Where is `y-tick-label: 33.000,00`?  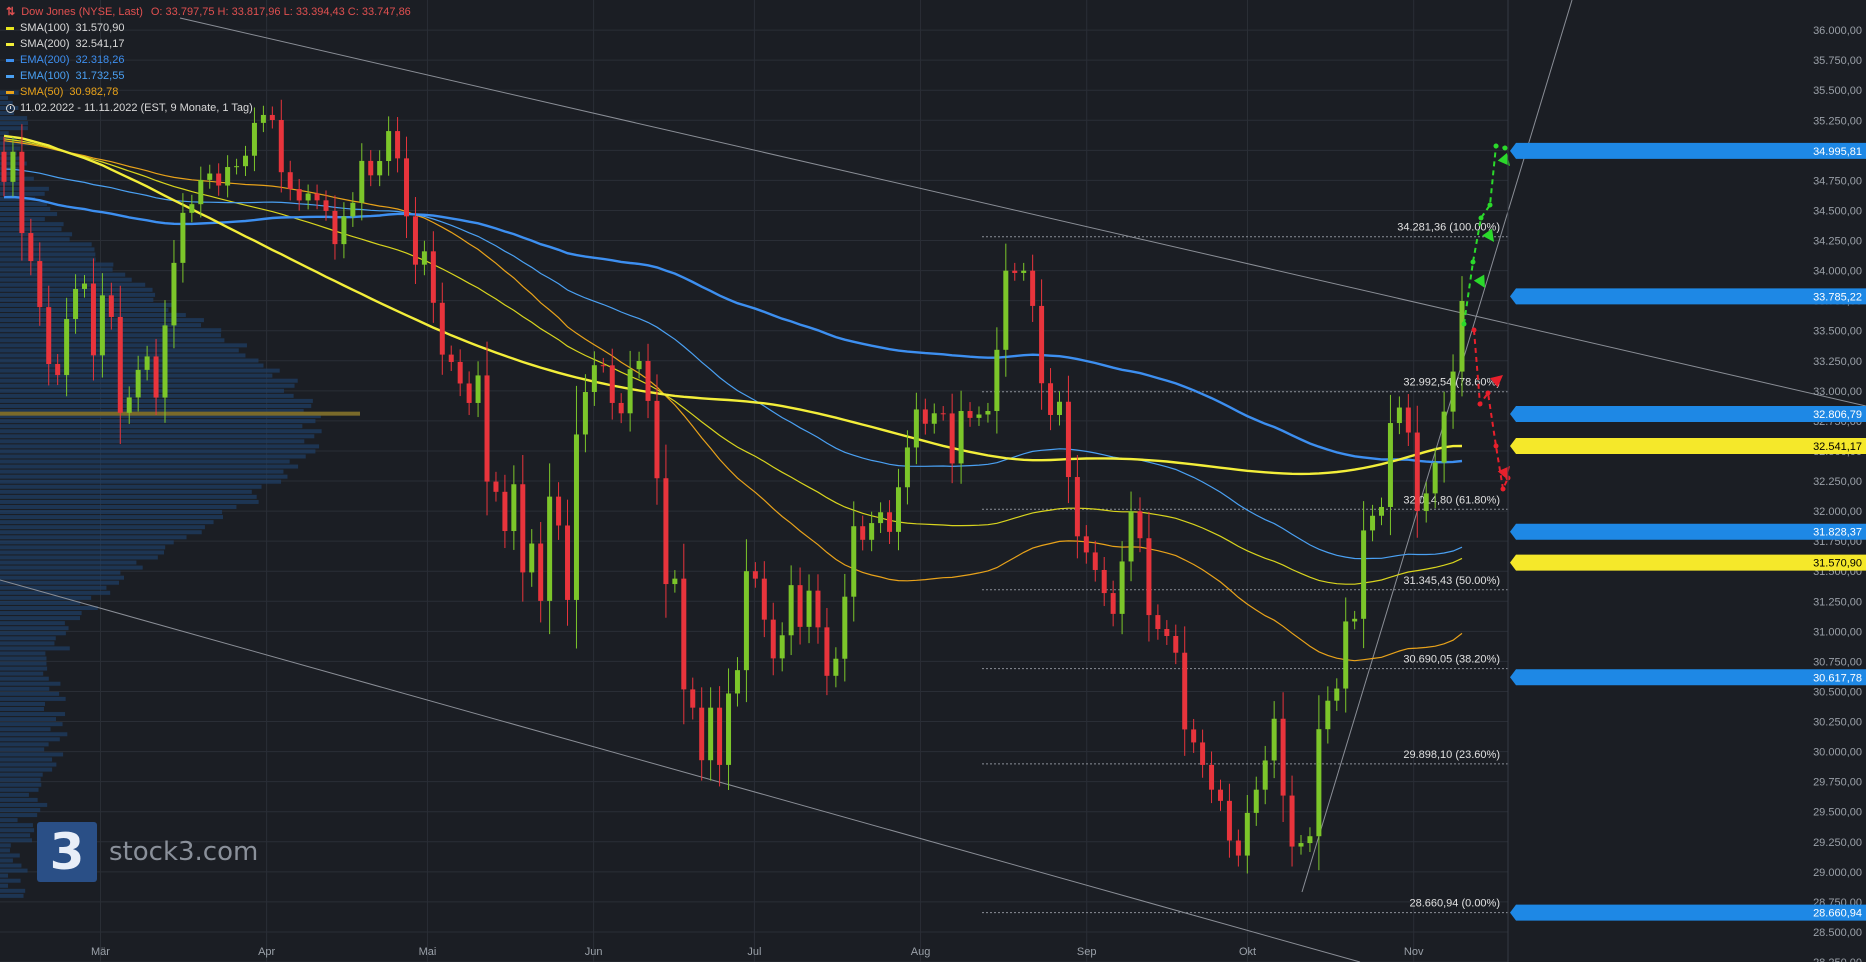
y-tick-label: 33.000,00 is located at coordinates (1837, 392).